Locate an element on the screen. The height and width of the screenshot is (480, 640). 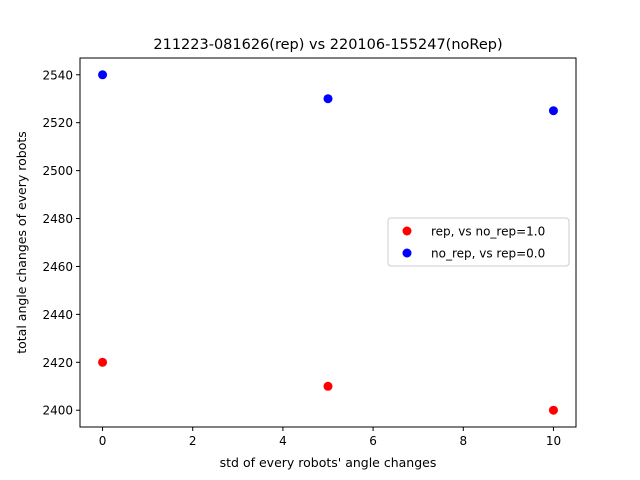
x-tick-label: 0 is located at coordinates (103, 441).